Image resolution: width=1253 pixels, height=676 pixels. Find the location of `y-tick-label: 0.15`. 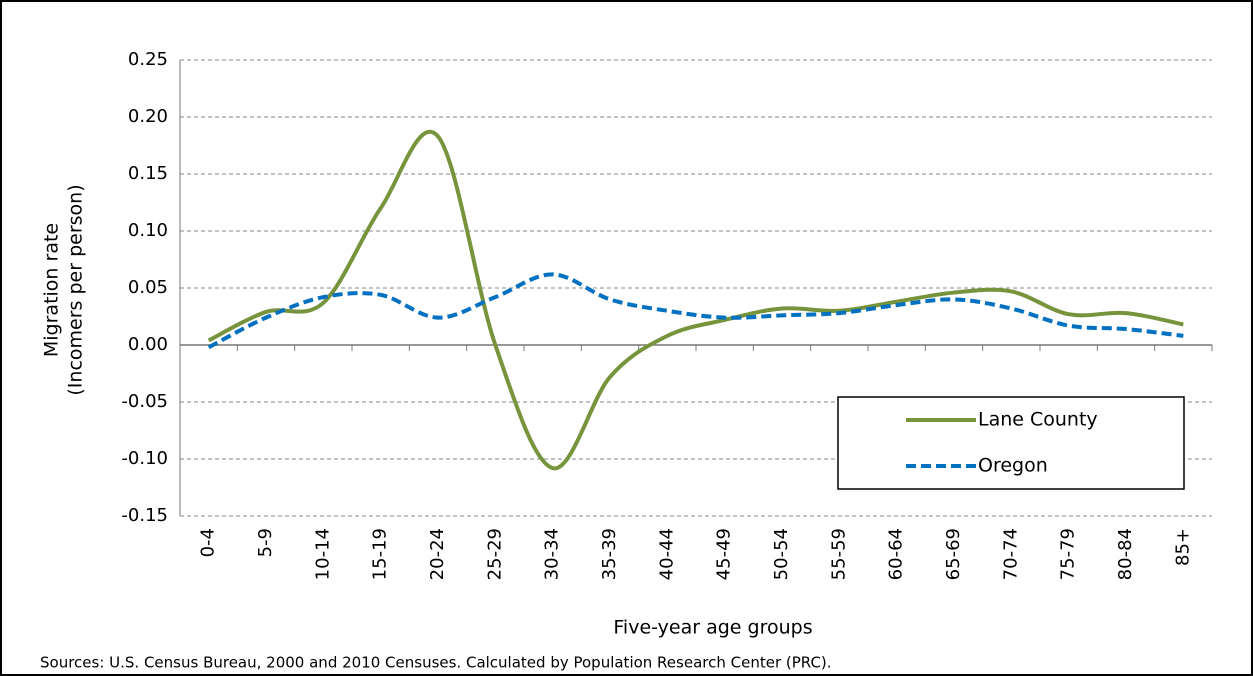

y-tick-label: 0.15 is located at coordinates (148, 173).